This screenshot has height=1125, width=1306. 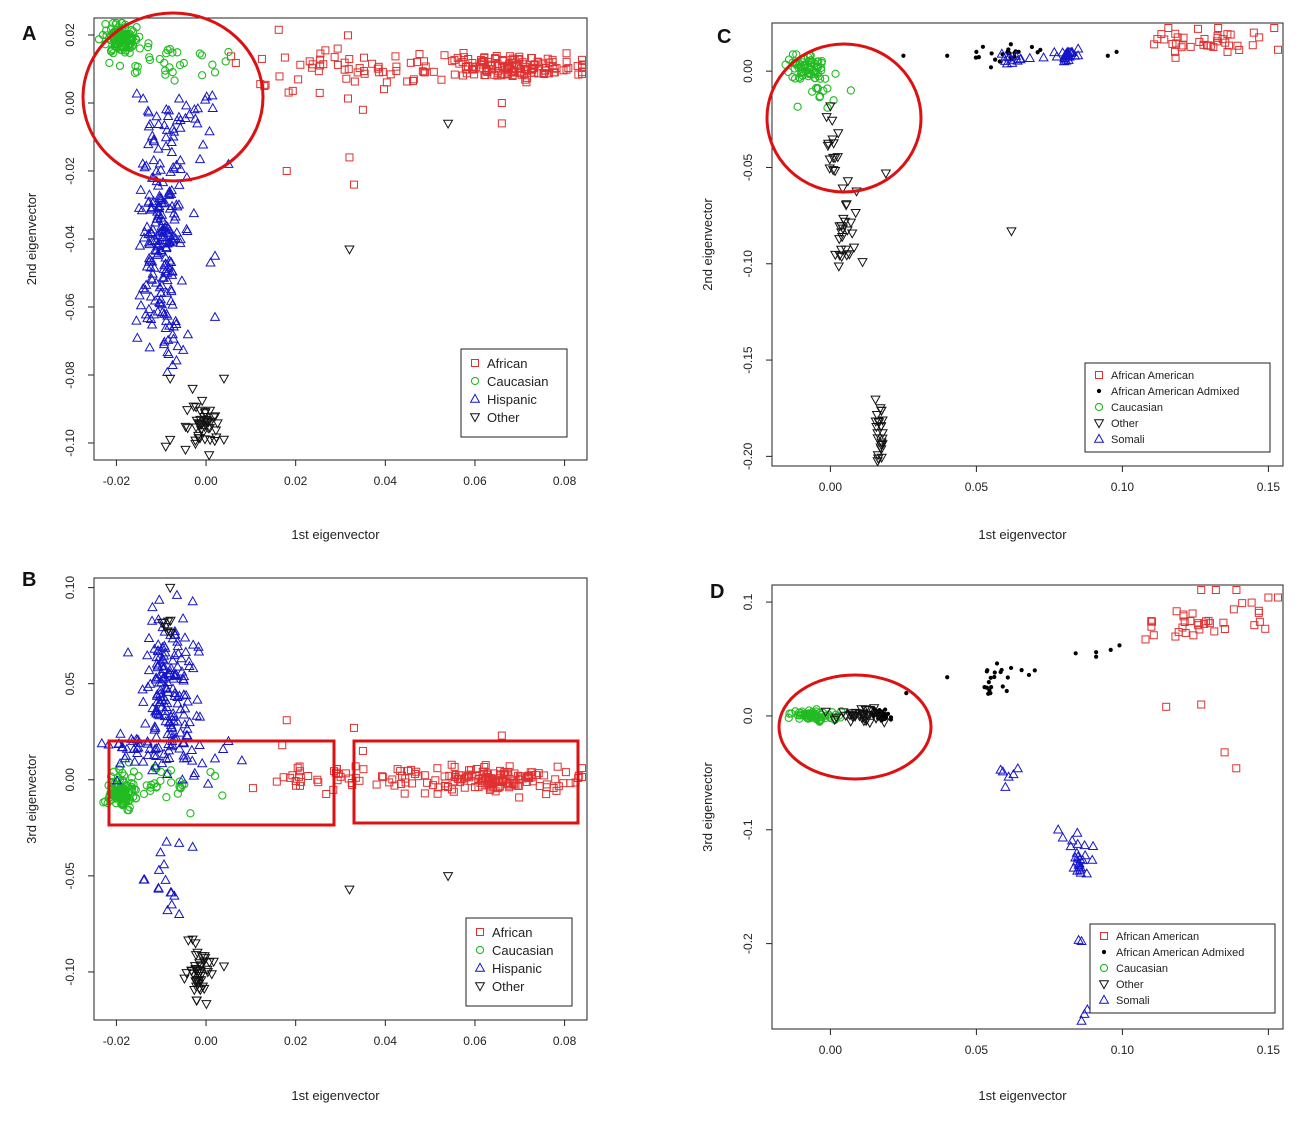 I want to click on panel-c-legend-african-american-admixed-marker, so click(x=1099, y=391).